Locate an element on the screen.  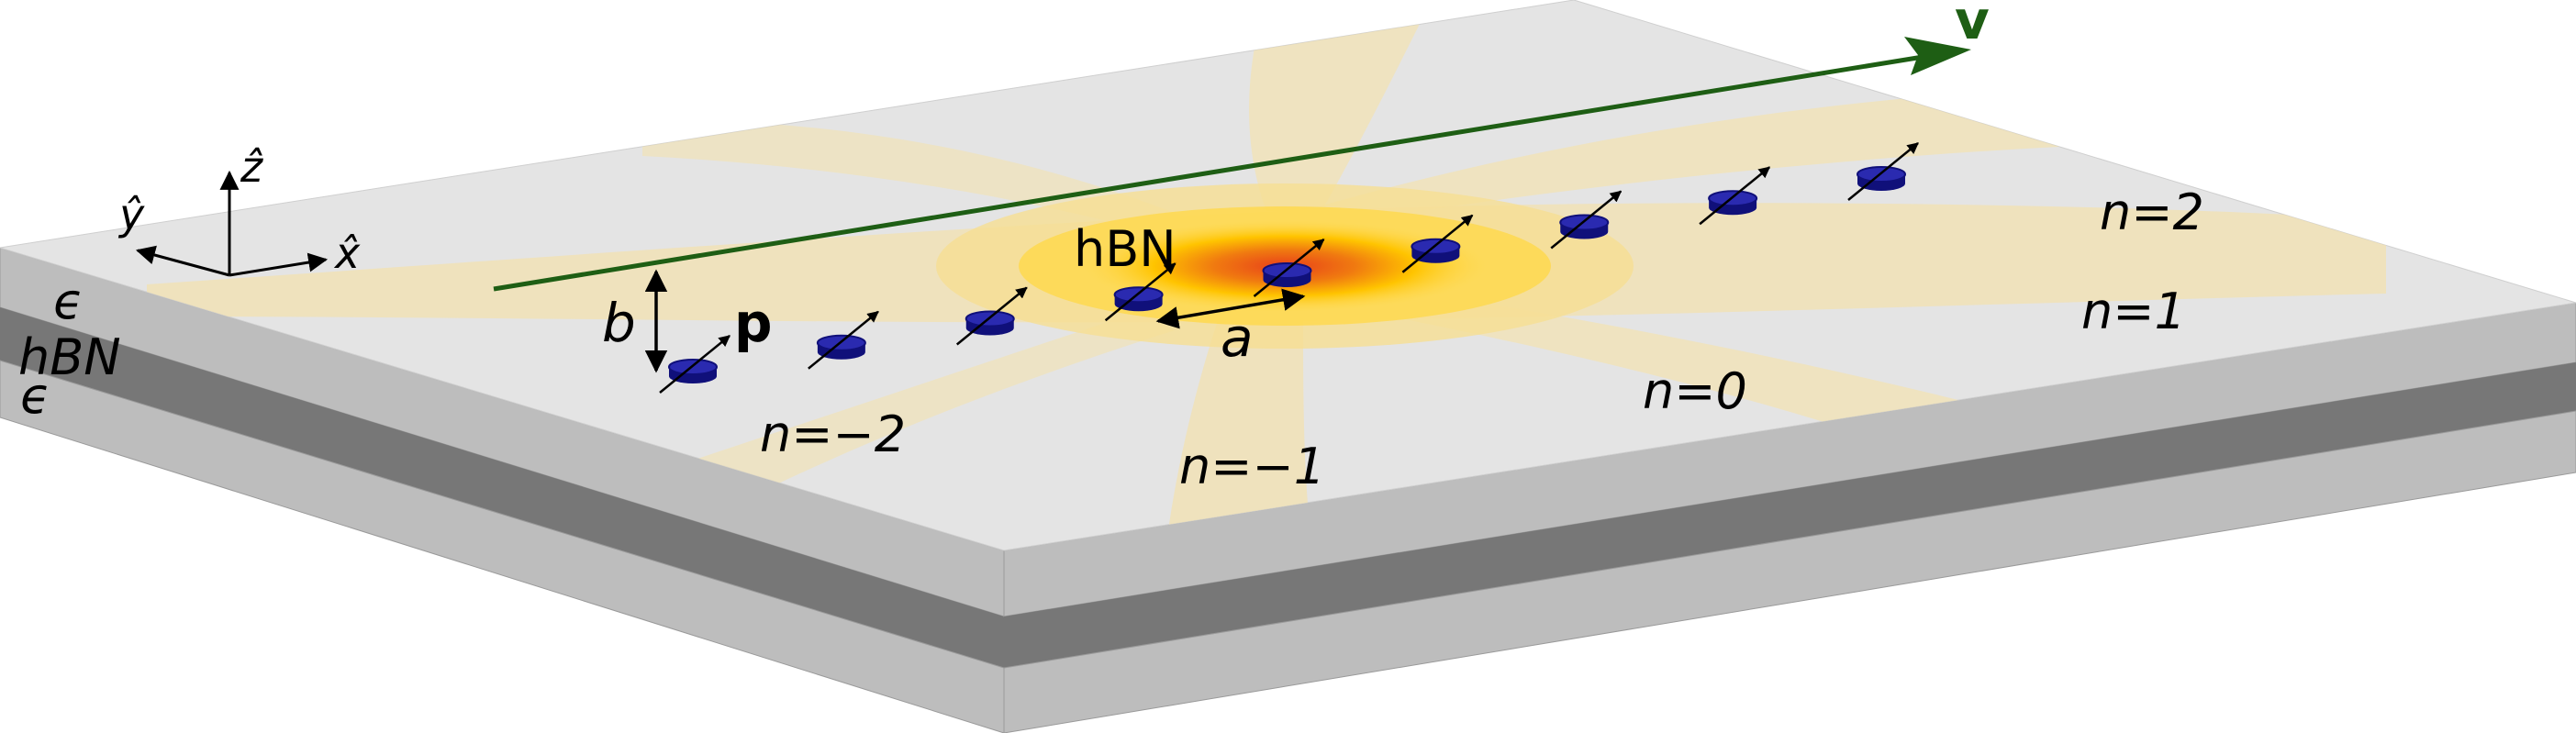
order-label-2: n=2 is located at coordinates (2152, 212).